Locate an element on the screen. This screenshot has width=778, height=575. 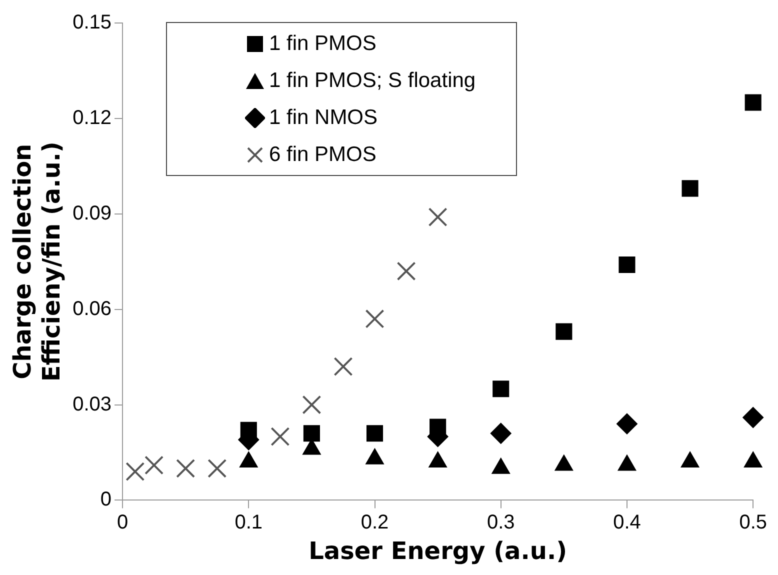
x-tick-label: 0.5 is located at coordinates (753, 523).